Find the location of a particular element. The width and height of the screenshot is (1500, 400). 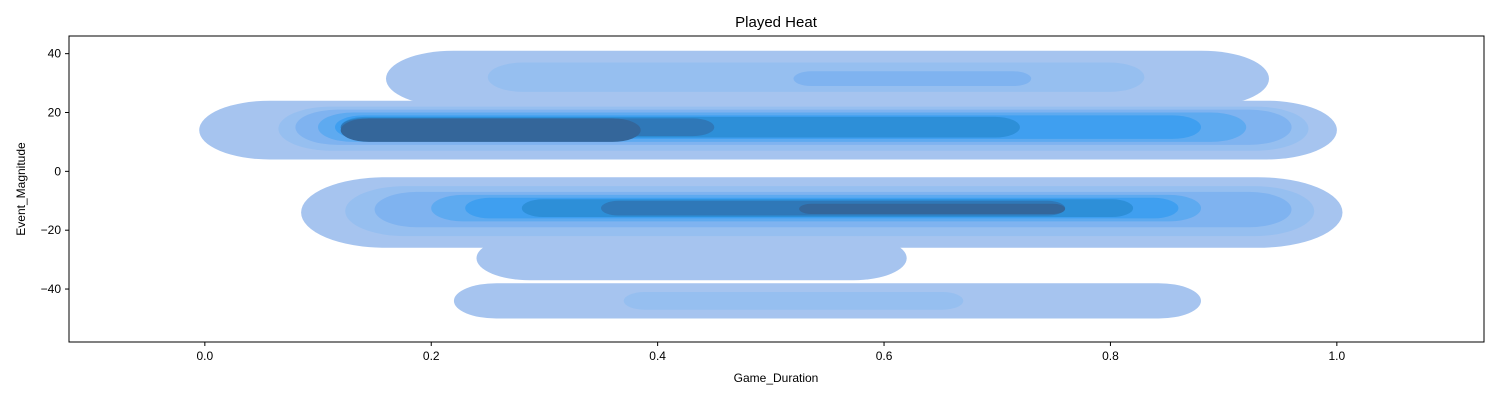

y-axis: 40 20 0 −20 −40 is located at coordinates (55, 171).